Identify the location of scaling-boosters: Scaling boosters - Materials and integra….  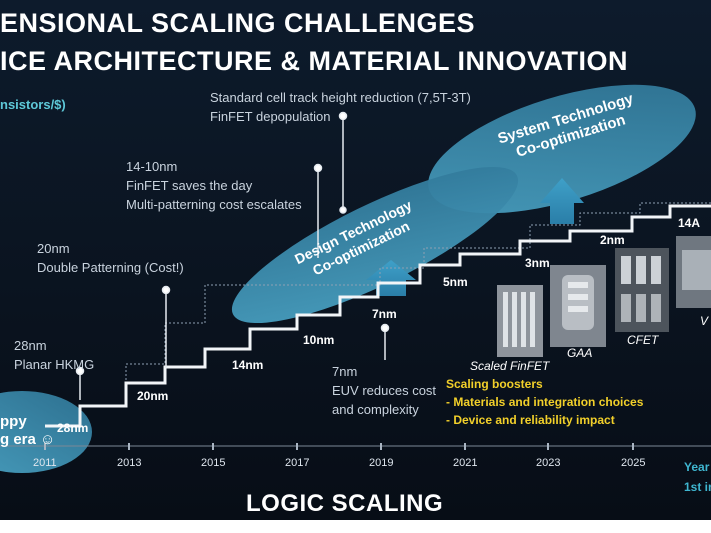
(545, 402).